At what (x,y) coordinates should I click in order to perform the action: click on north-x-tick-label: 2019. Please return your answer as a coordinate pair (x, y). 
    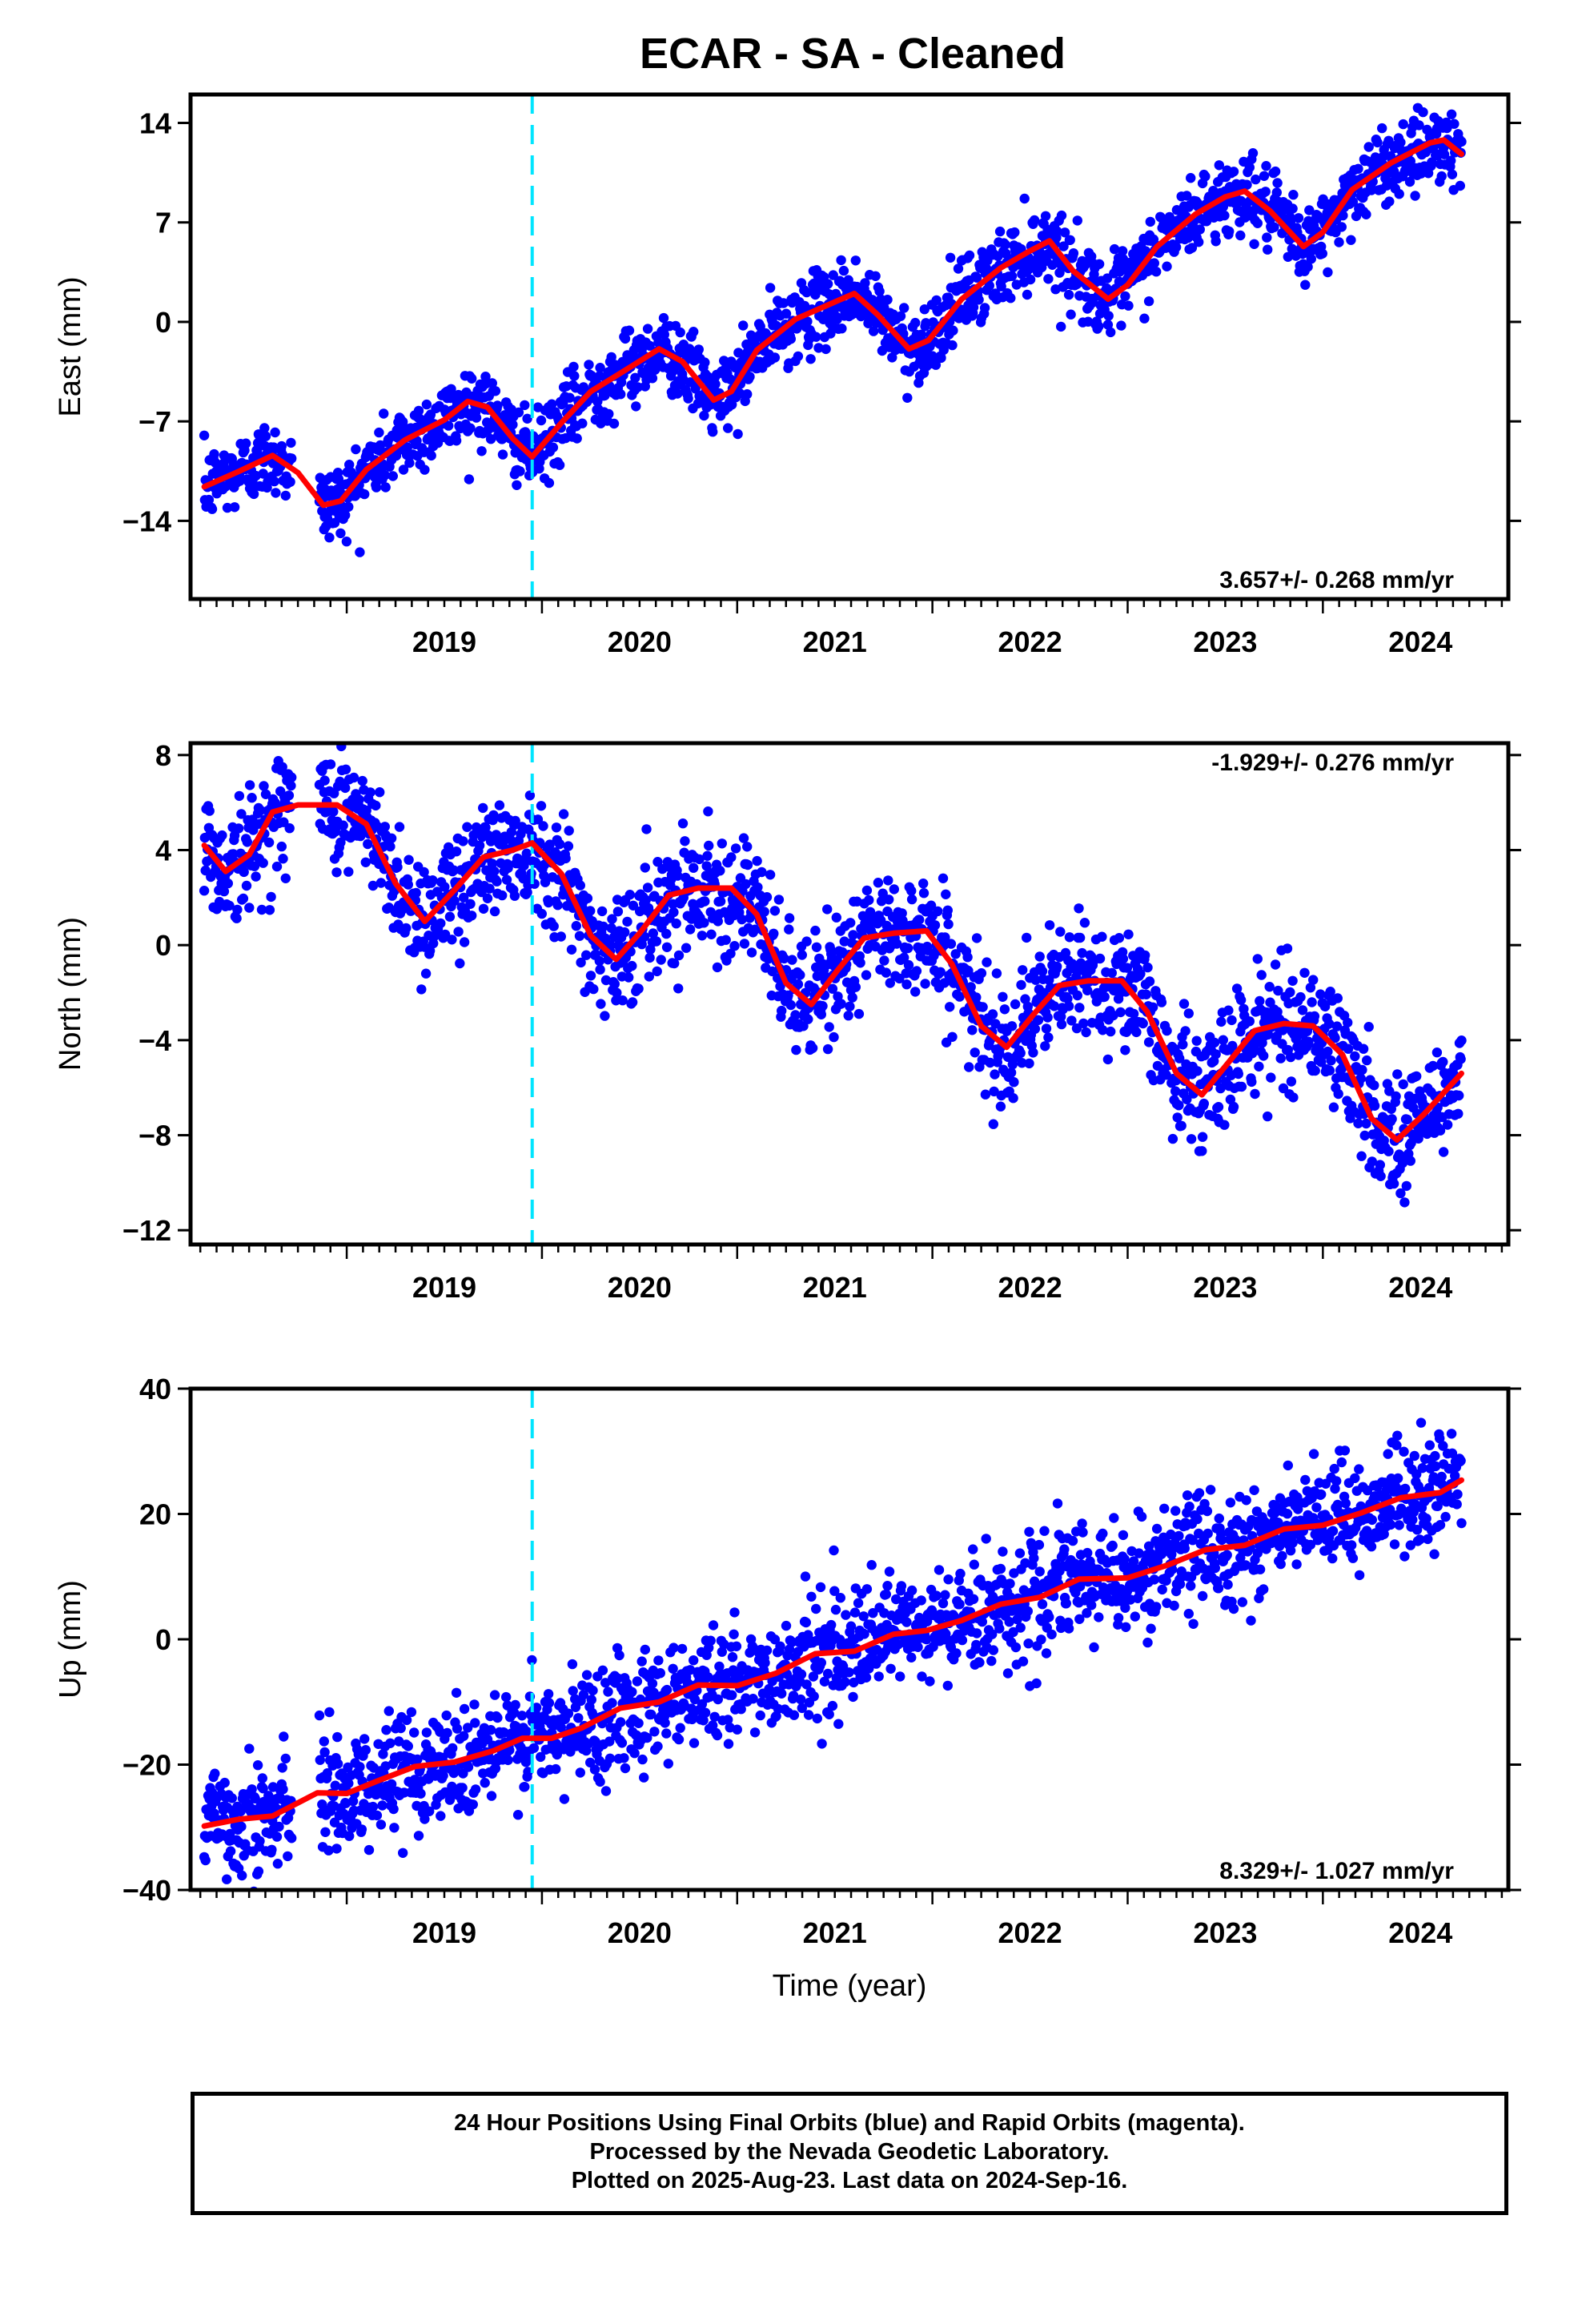
    Looking at the image, I should click on (444, 1287).